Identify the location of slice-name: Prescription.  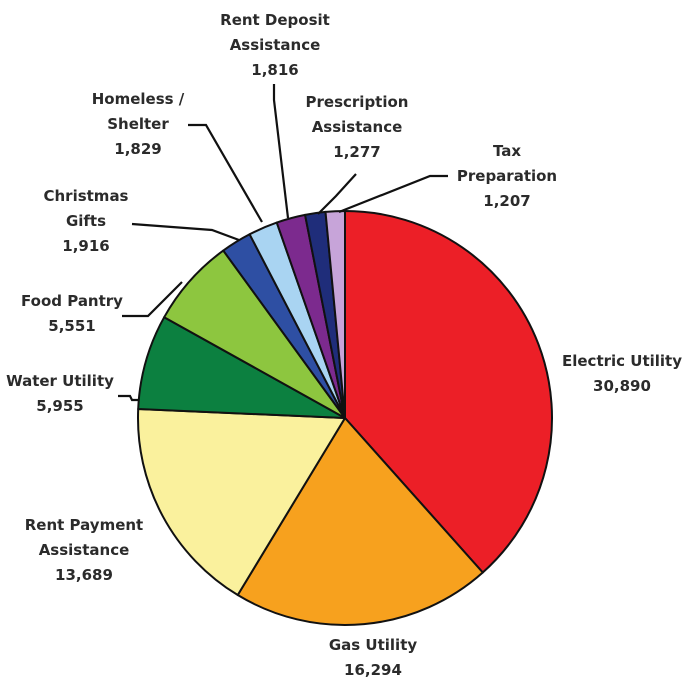
(357, 102).